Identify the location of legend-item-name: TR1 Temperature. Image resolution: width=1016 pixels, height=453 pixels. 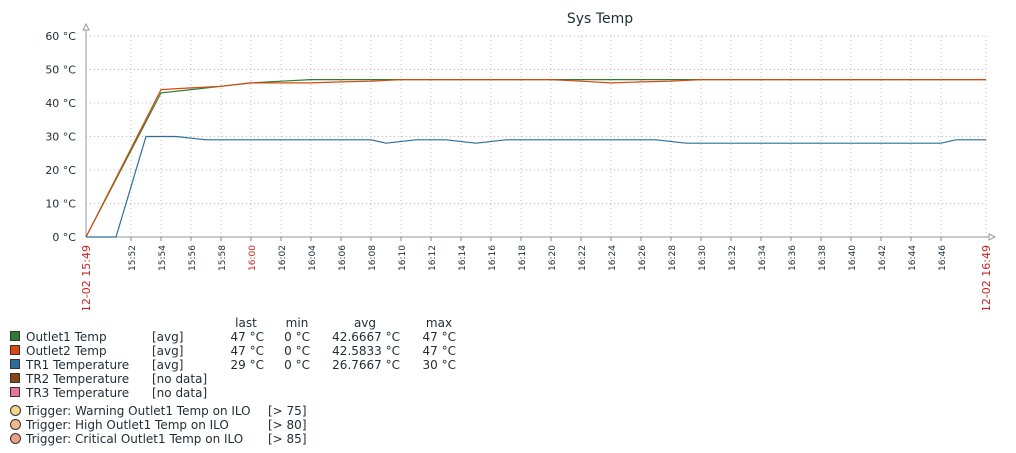
(78, 365).